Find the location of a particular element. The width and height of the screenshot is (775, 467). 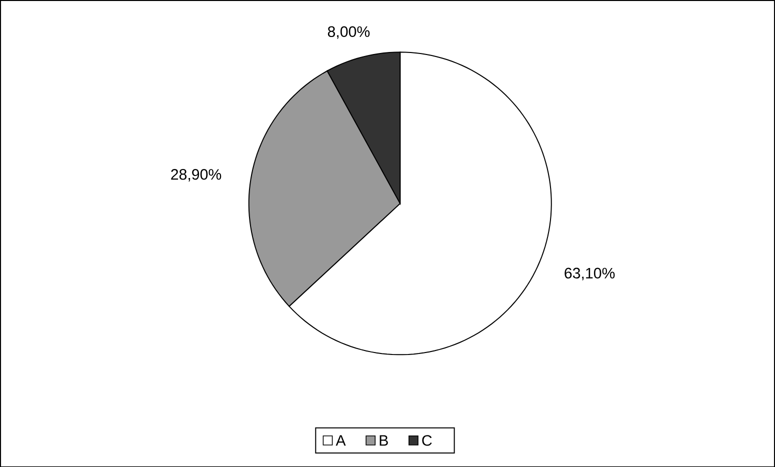

legend-label: A is located at coordinates (341, 440).